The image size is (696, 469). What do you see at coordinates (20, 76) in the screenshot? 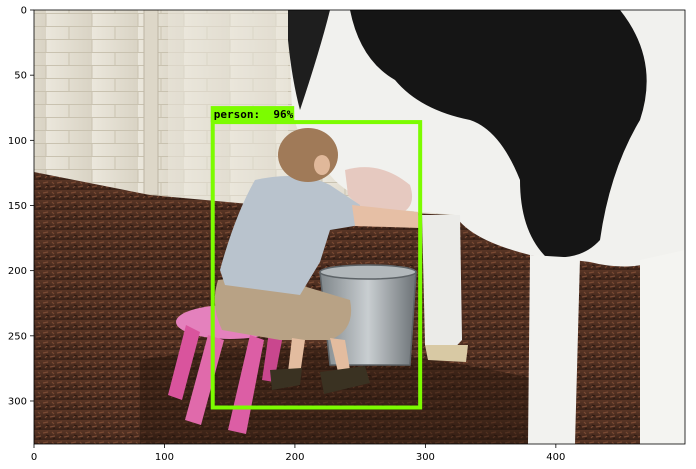
I see `y-tick-label: 50` at bounding box center [20, 76].